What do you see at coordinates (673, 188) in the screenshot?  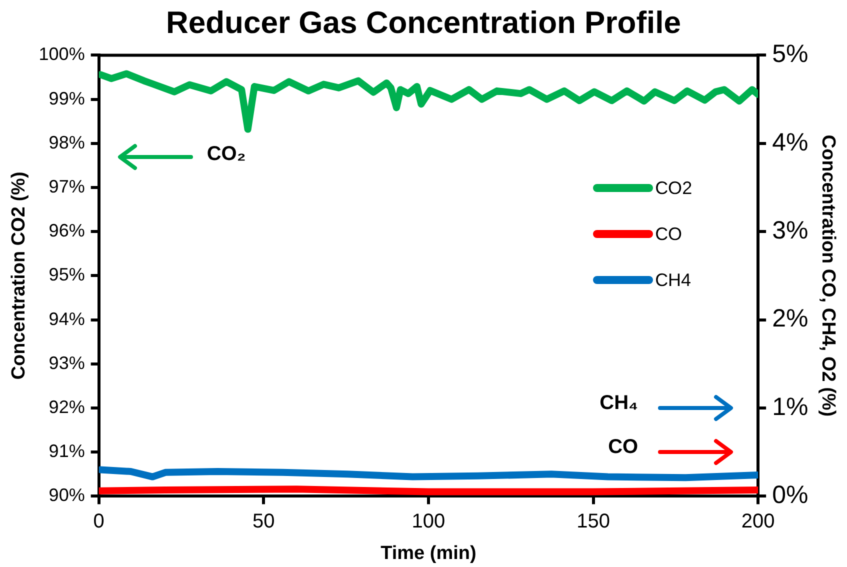 I see `legend-label: CO2` at bounding box center [673, 188].